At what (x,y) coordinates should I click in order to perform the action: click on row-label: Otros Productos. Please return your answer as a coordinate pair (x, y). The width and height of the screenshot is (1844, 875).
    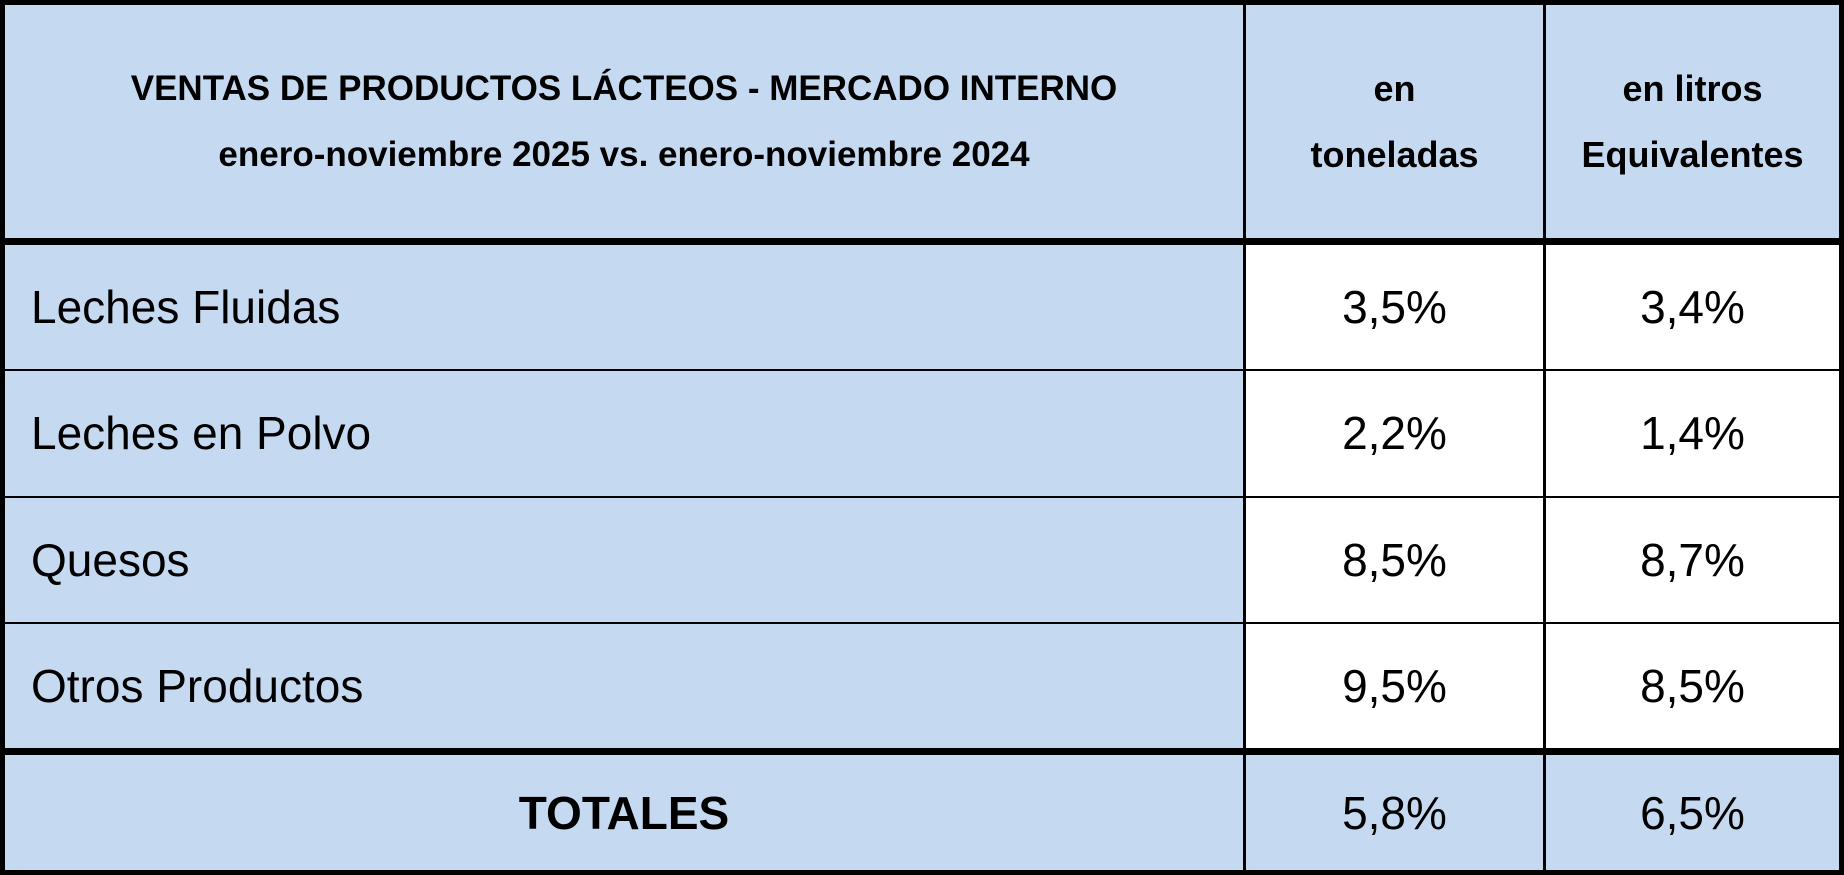
    Looking at the image, I should click on (624, 685).